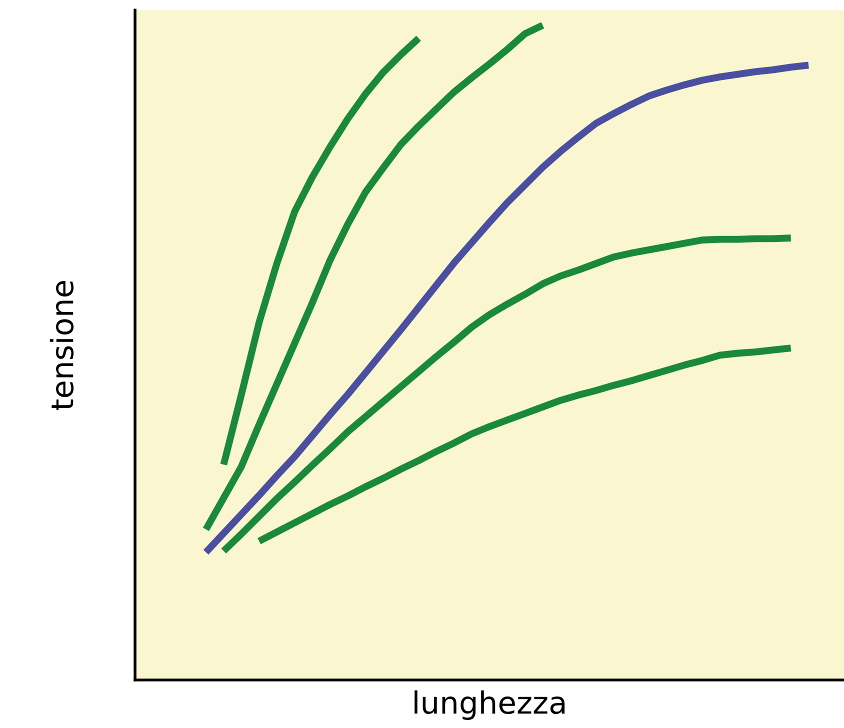 The width and height of the screenshot is (844, 728). Describe the element at coordinates (62, 345) in the screenshot. I see `y-axis-title: tensione` at that location.